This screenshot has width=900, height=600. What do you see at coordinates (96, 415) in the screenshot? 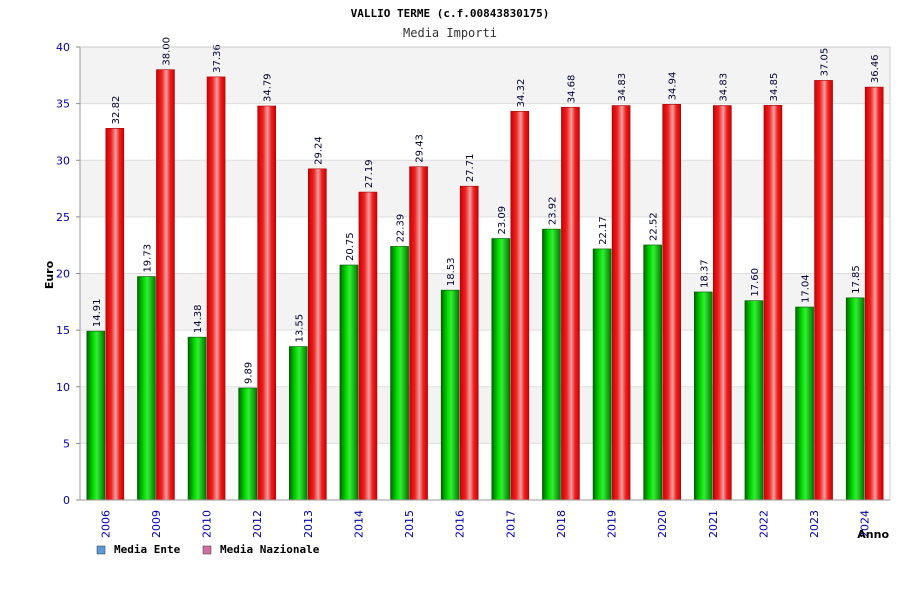
I see `bar-media-ente-2006` at bounding box center [96, 415].